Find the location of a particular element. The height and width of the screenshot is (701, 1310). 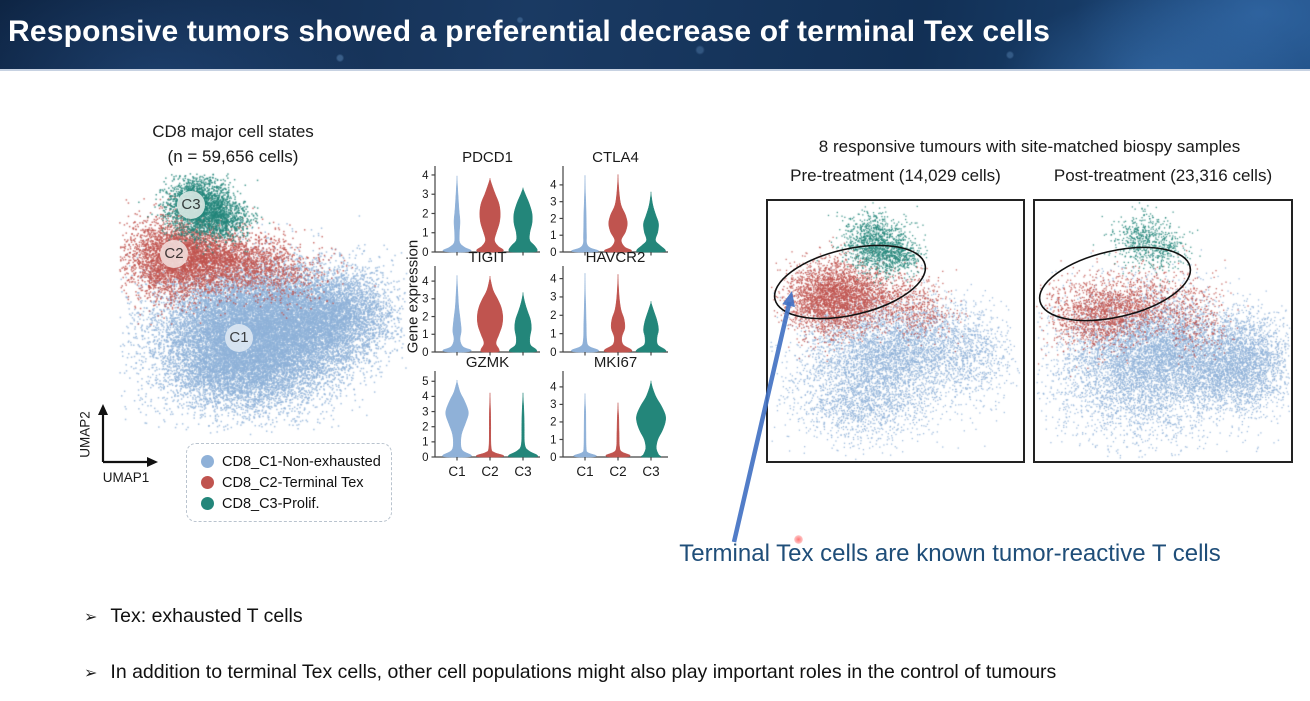

violin-gene-title: PDCD1 is located at coordinates (487, 157).